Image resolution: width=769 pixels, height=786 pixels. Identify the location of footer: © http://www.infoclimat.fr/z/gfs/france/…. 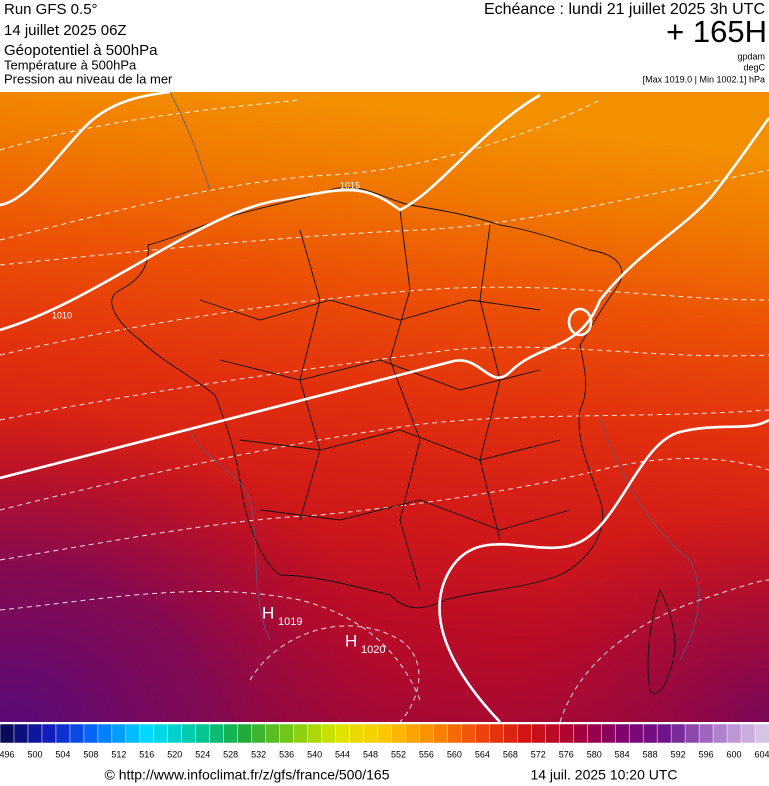
(391, 775).